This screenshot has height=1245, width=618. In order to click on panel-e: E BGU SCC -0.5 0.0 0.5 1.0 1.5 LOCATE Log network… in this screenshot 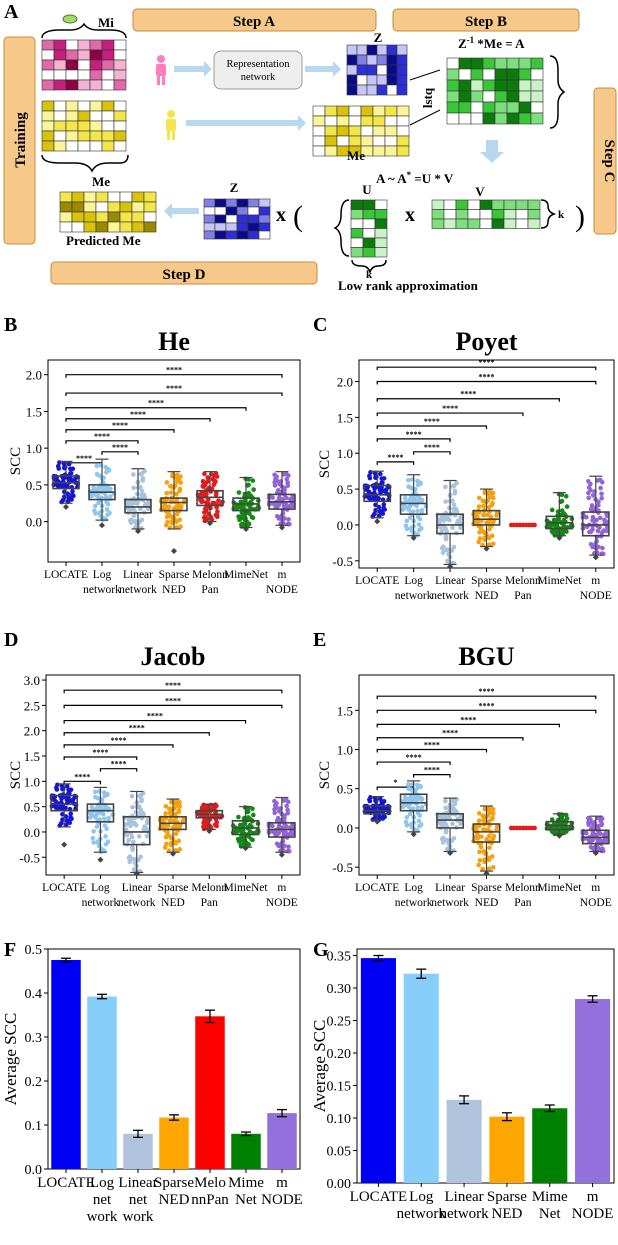, I will do `click(463, 780)`.